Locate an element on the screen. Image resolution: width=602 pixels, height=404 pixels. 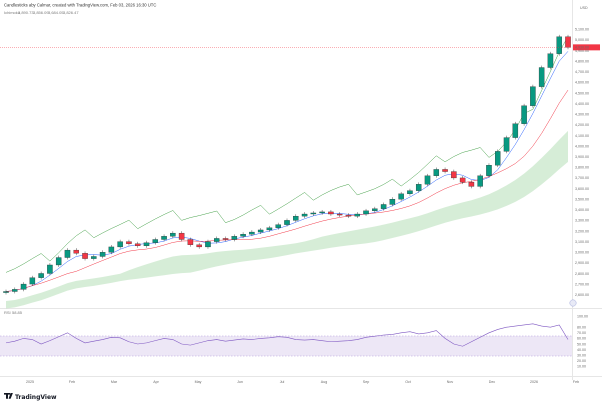
price-tick-label: 4,200.00 is located at coordinates (582, 125).